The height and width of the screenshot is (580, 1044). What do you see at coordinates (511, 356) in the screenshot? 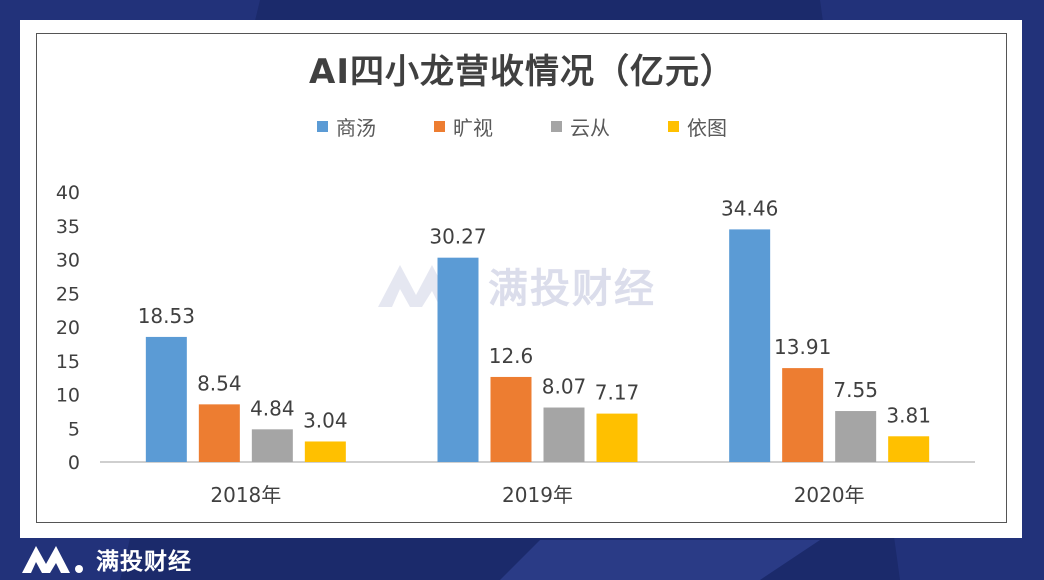
I see `data-label: 12.6` at bounding box center [511, 356].